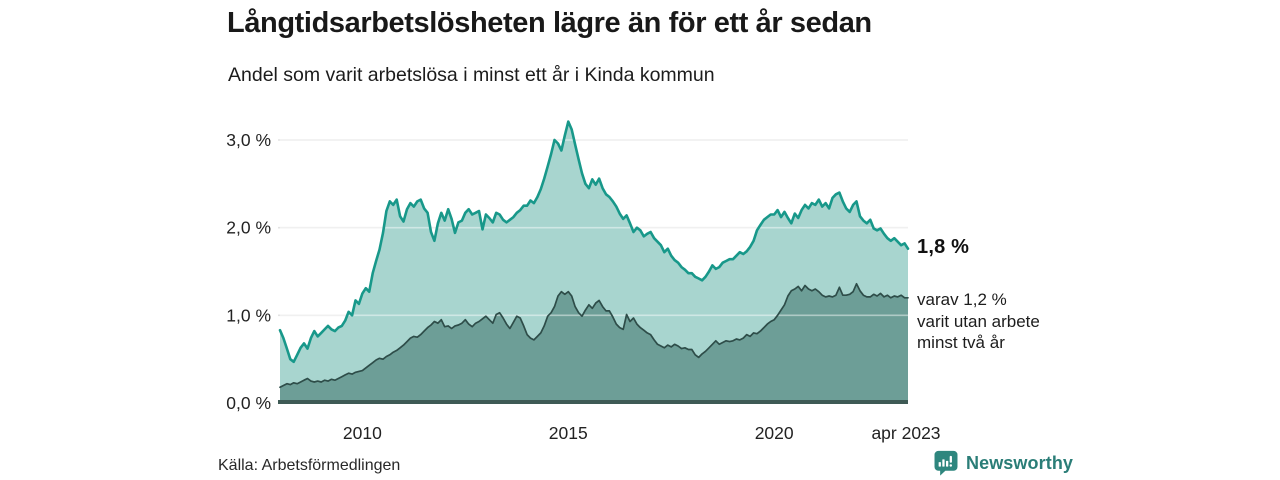  What do you see at coordinates (248, 403) in the screenshot?
I see `y-tick-label: 0,0 %` at bounding box center [248, 403].